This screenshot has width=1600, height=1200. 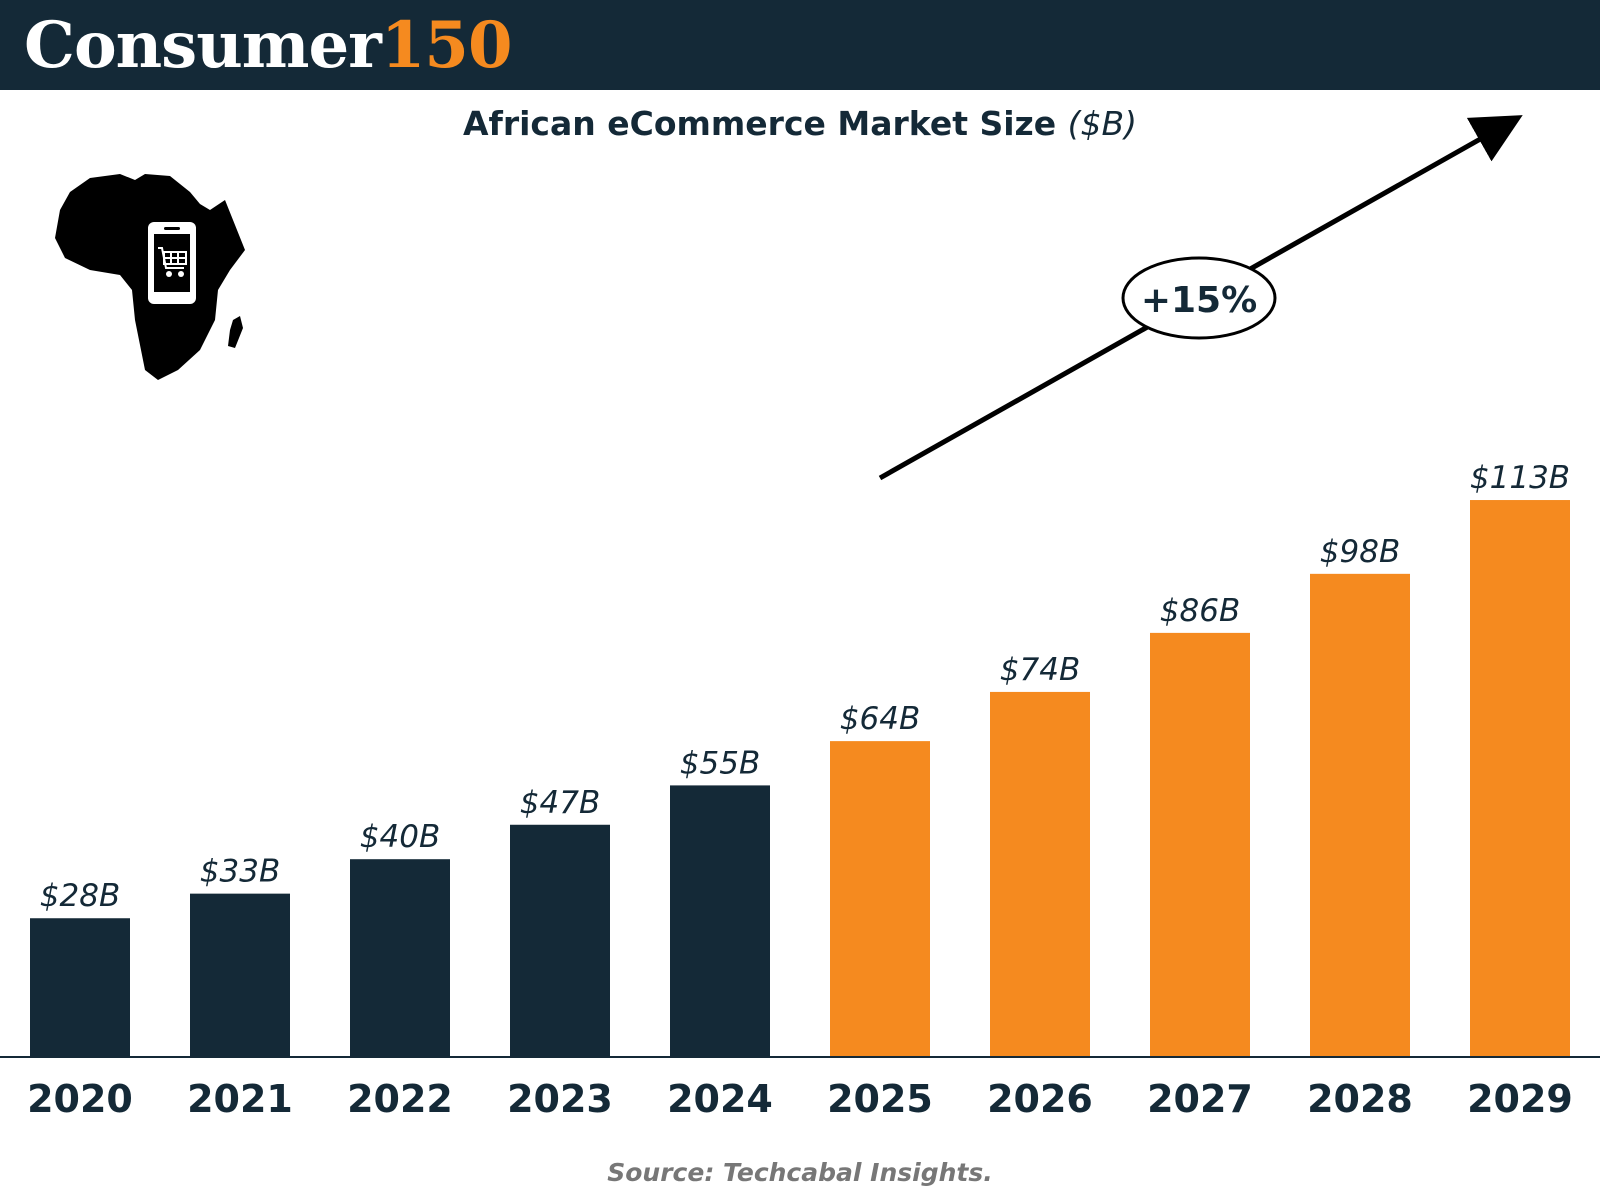 What do you see at coordinates (1040, 873) in the screenshot?
I see `bar-2026` at bounding box center [1040, 873].